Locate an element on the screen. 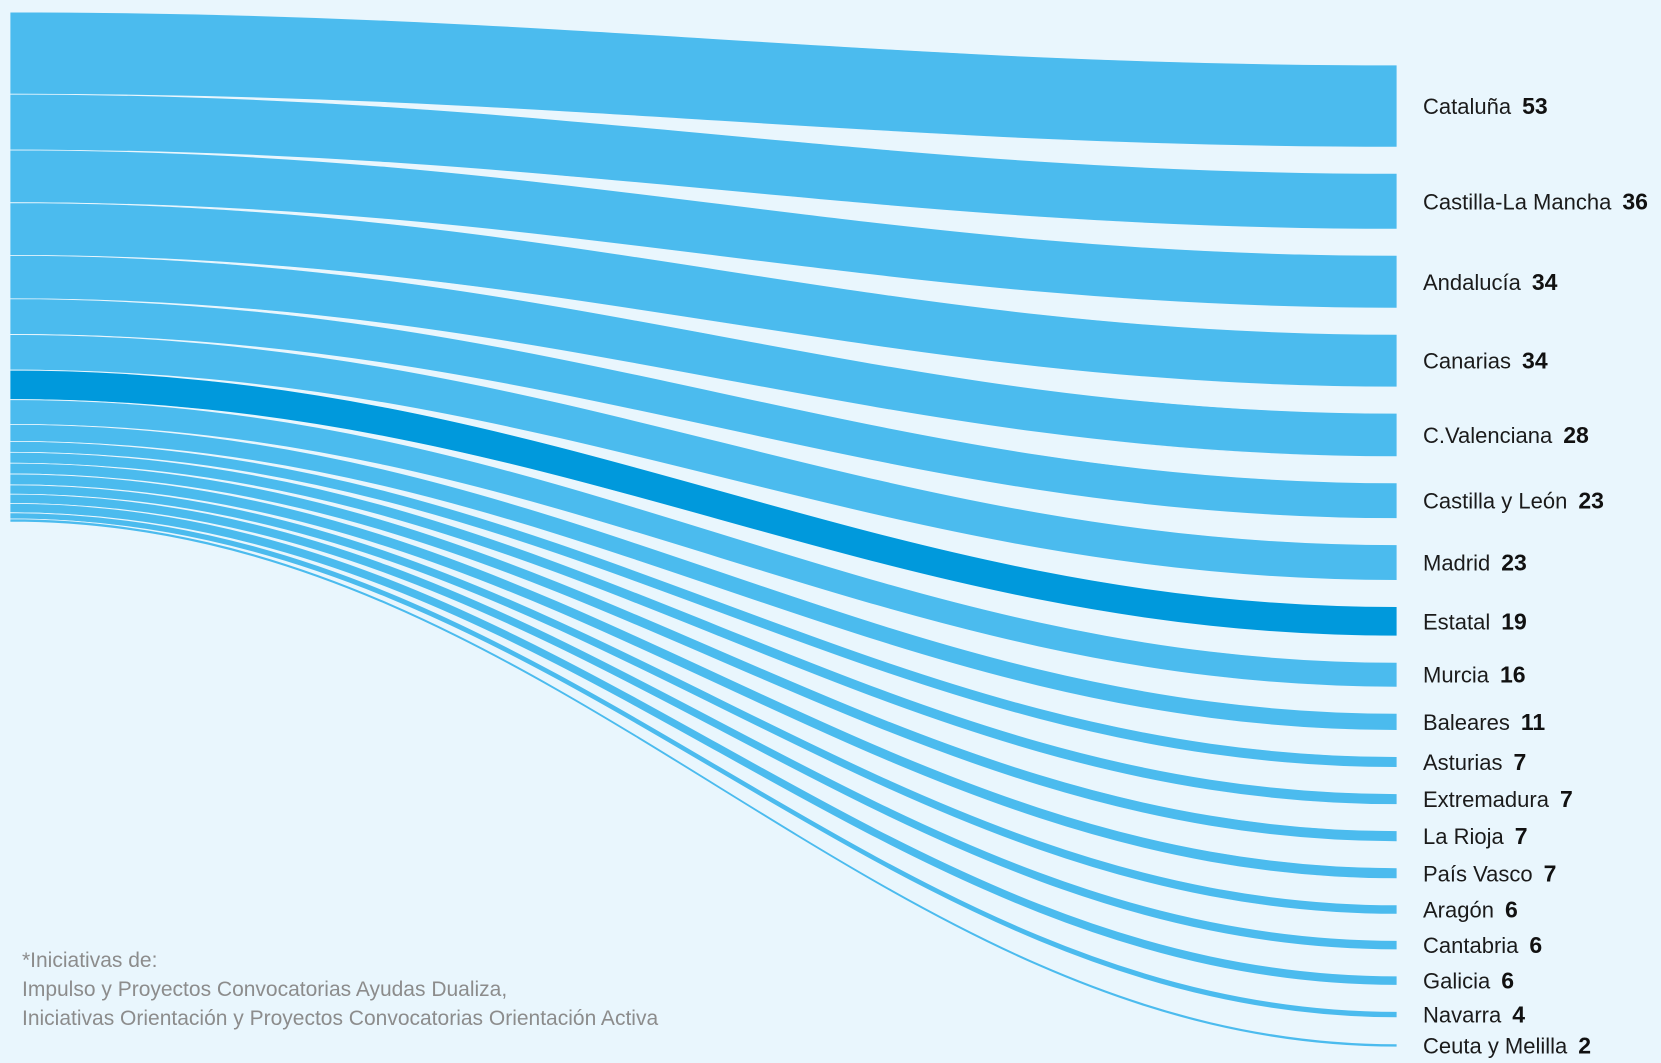  label-la-rioja: La Rioja 7 is located at coordinates (1475, 836).